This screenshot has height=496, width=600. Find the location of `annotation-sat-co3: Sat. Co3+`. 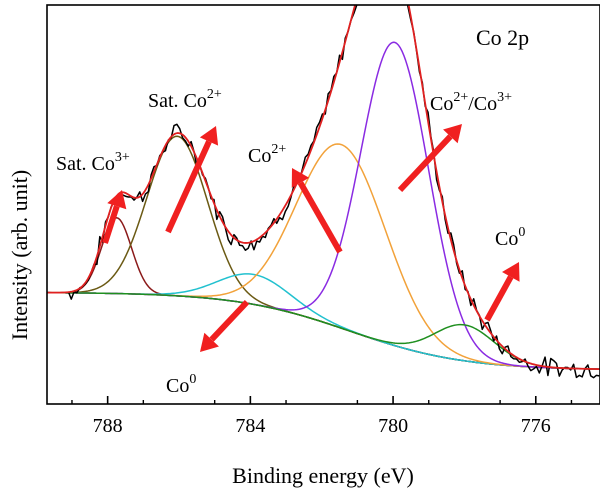

annotation-sat-co3: Sat. Co3+ is located at coordinates (93, 162).